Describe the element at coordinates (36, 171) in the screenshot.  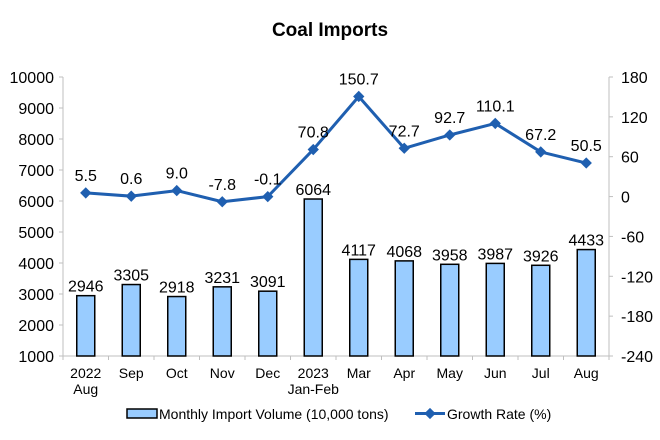
I see `left-tick-label: 7000` at that location.